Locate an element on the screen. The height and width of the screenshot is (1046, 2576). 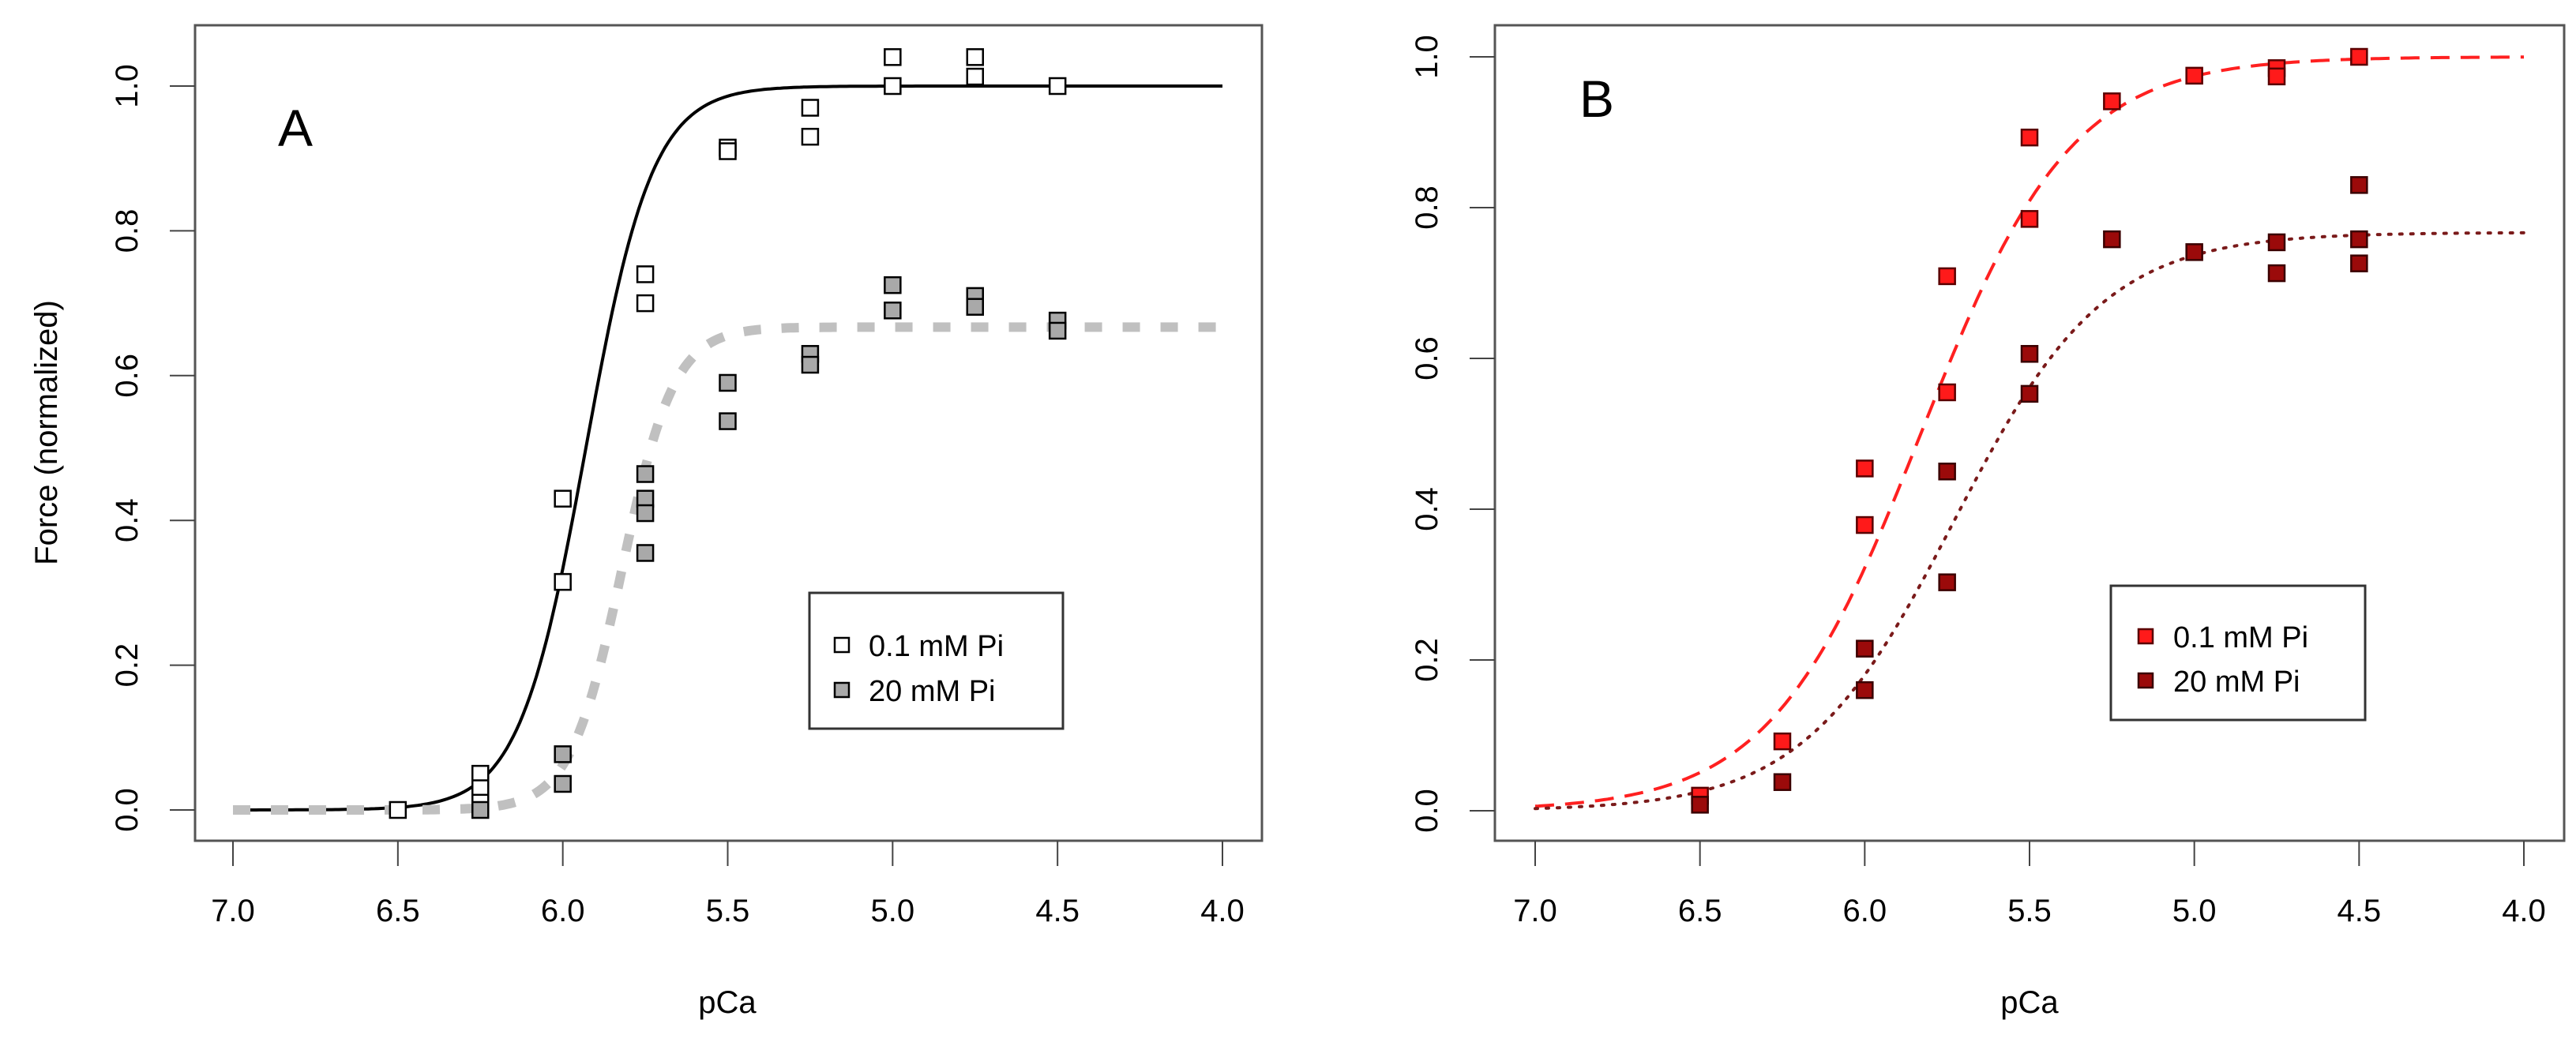
panel-label: A is located at coordinates (295, 128).